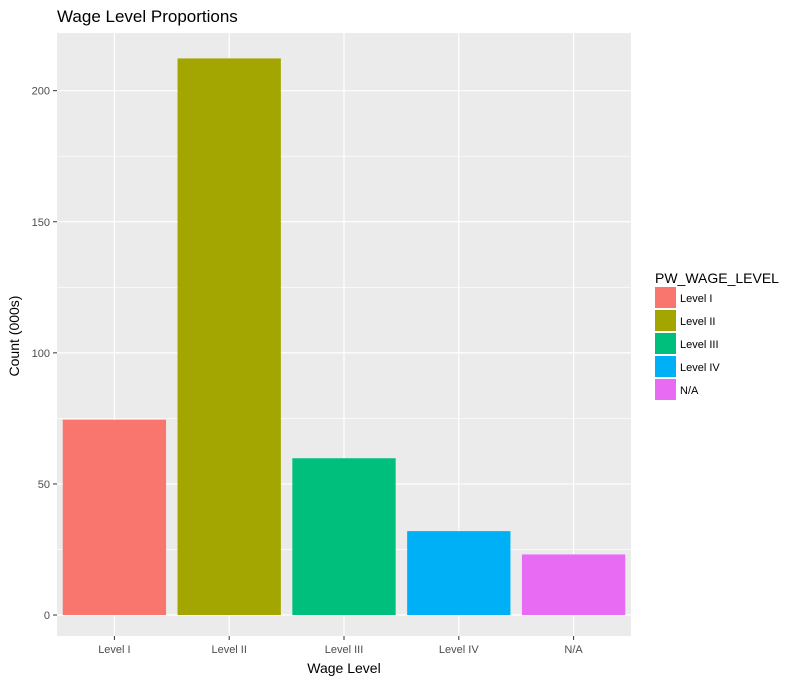  Describe the element at coordinates (717, 278) in the screenshot. I see `legend-title: PW_WAGE_LEVEL` at that location.